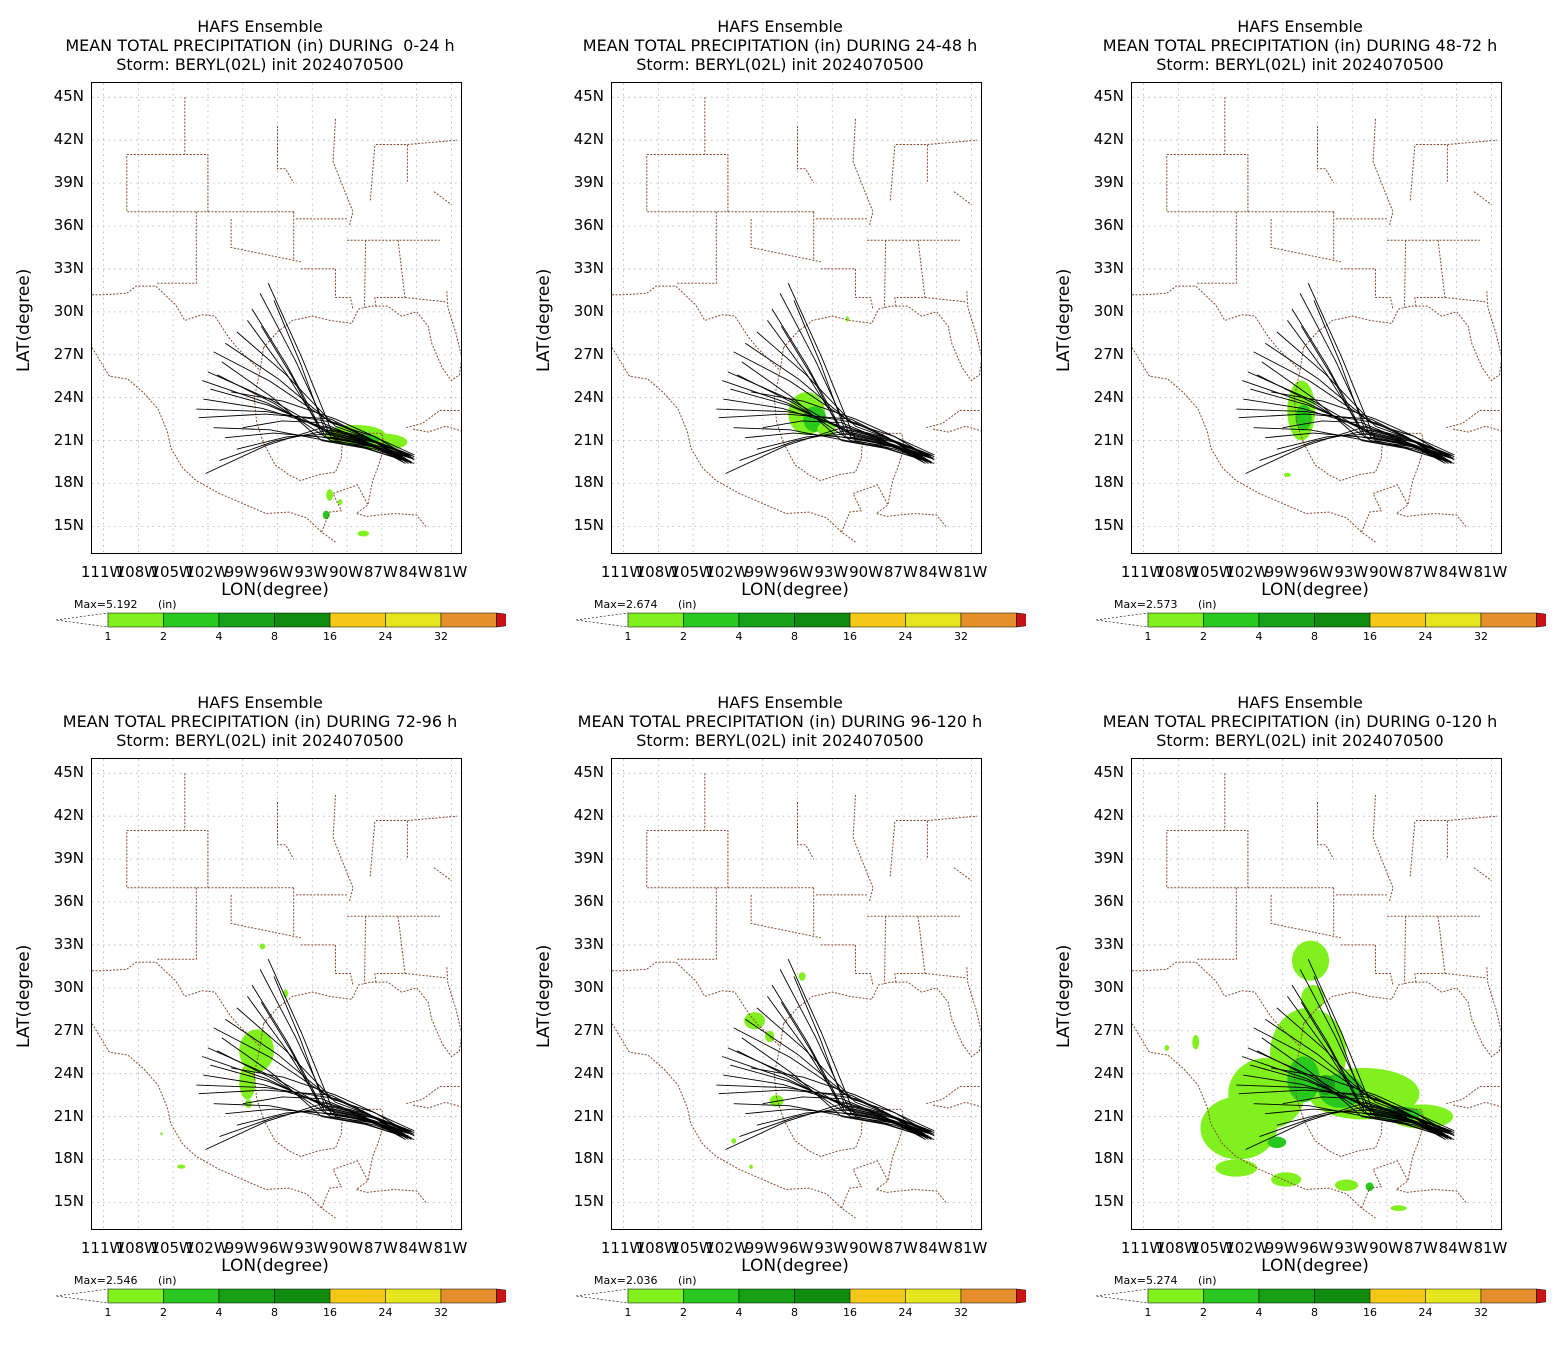 The width and height of the screenshot is (1560, 1352). Describe the element at coordinates (1108, 525) in the screenshot. I see `lat-tick-label: 15N` at that location.